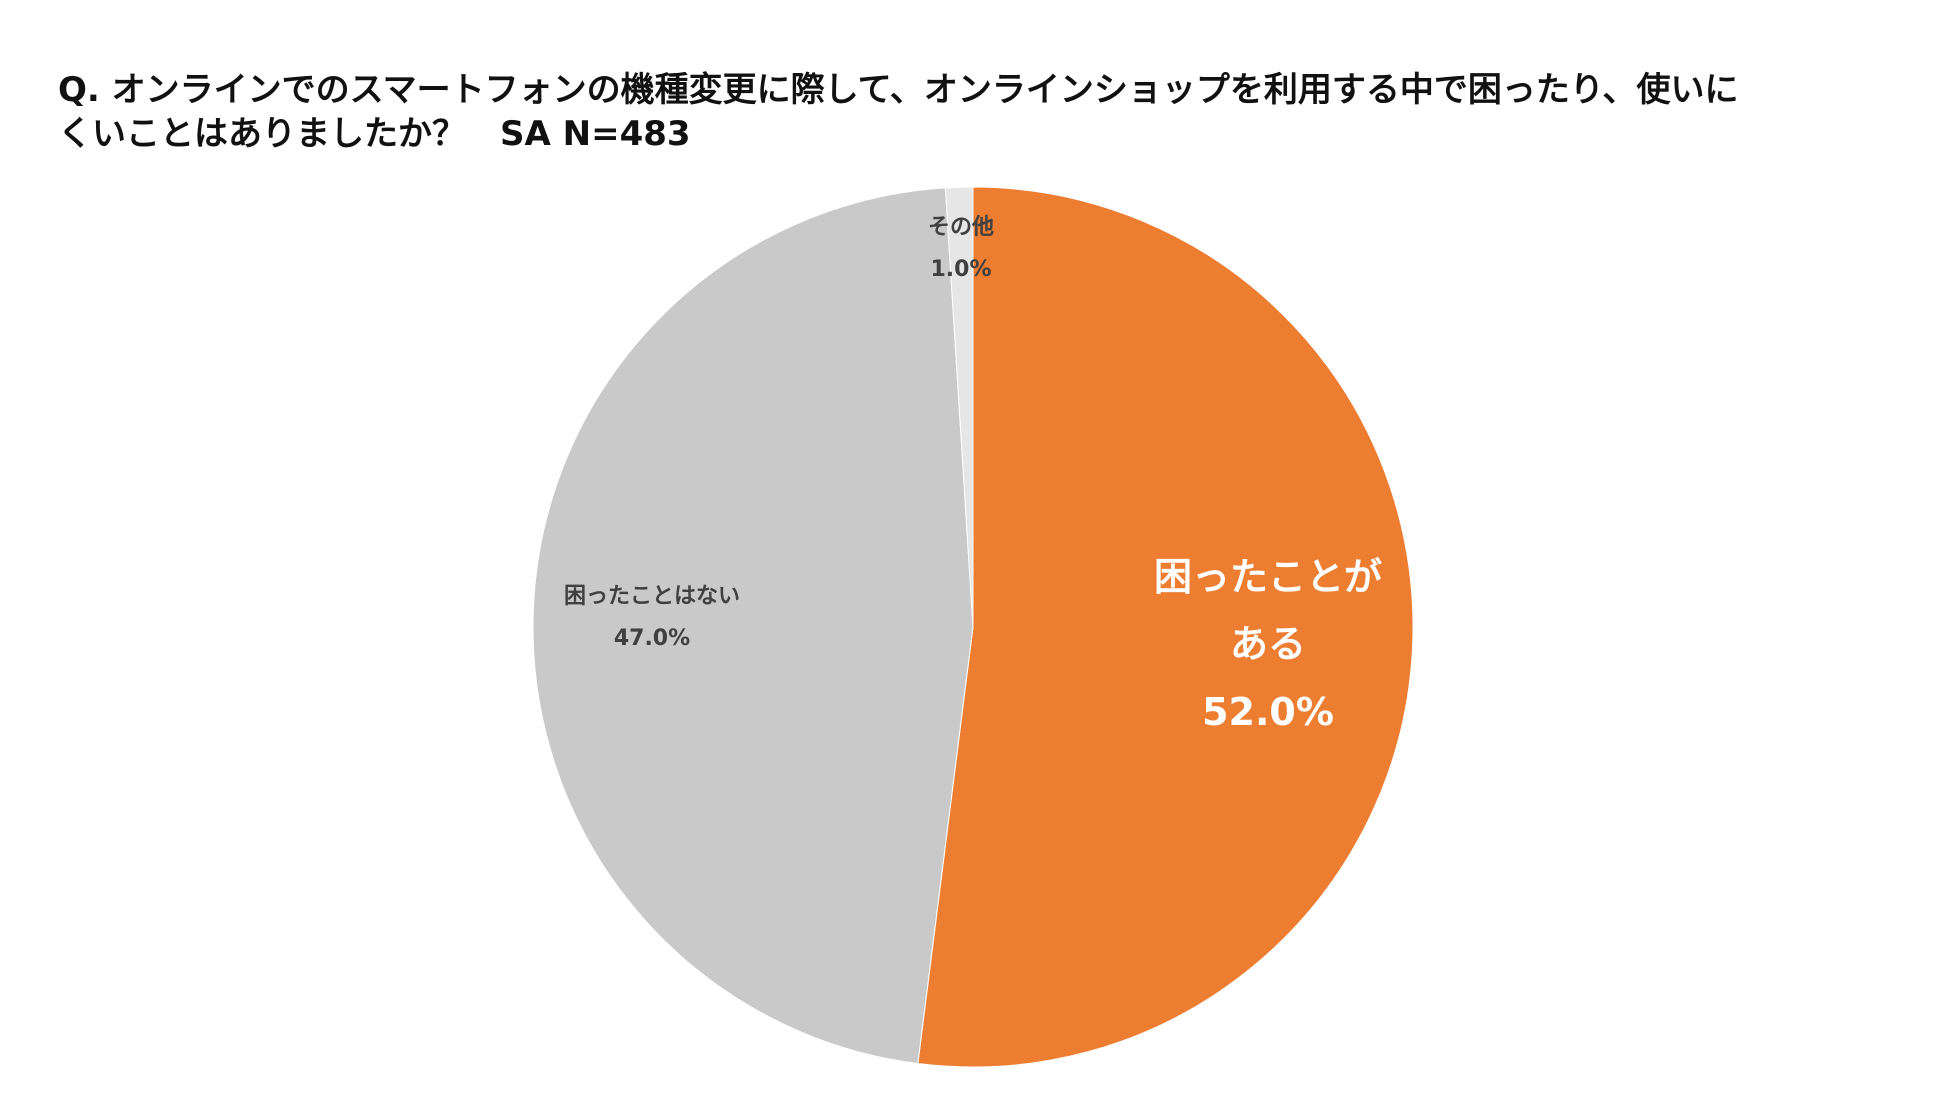  I want to click on slice-label-yes-line-2: ある, so click(1268, 644).